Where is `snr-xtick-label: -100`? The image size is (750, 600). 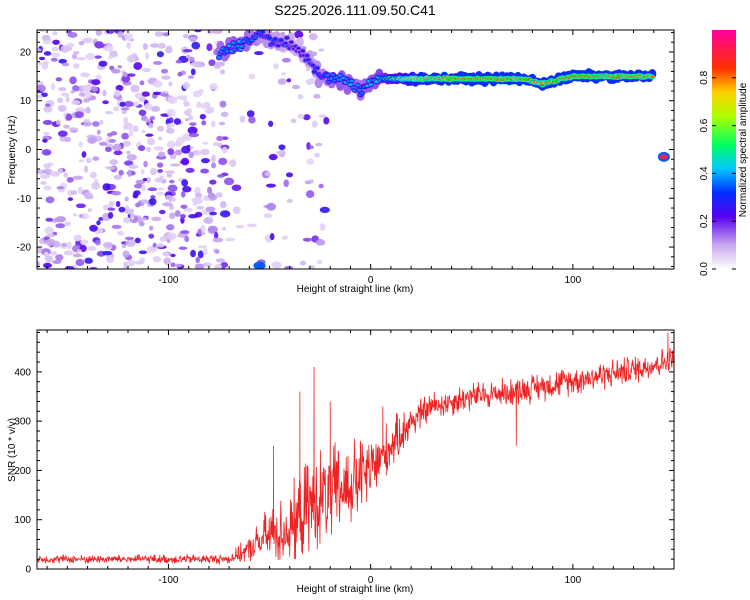
snr-xtick-label: -100 is located at coordinates (168, 580).